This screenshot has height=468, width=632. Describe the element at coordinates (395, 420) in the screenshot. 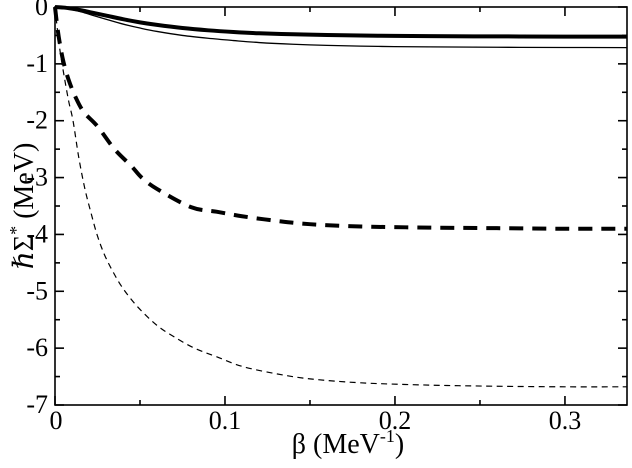

I see `x-tick-label: 0.2` at that location.